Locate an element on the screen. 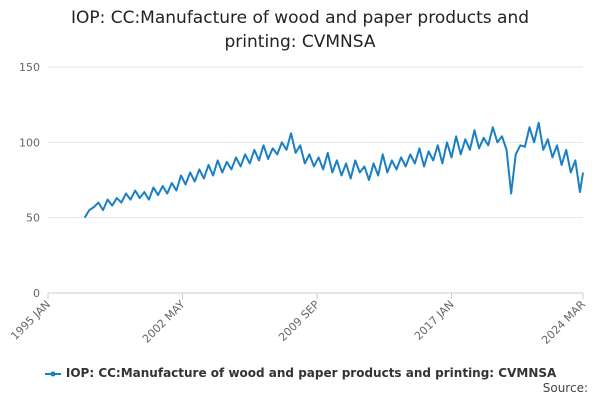 This screenshot has height=400, width=600. x-tick-label: 1995 JAN is located at coordinates (30, 320).